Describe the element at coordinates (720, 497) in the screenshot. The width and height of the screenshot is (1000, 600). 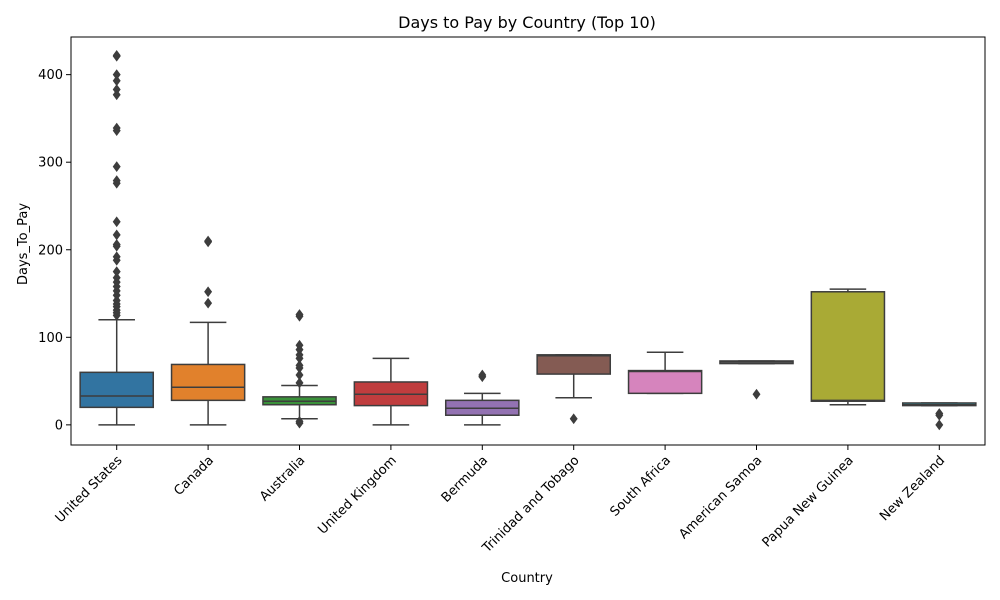
I see `x-tick-label: American Samoa` at that location.